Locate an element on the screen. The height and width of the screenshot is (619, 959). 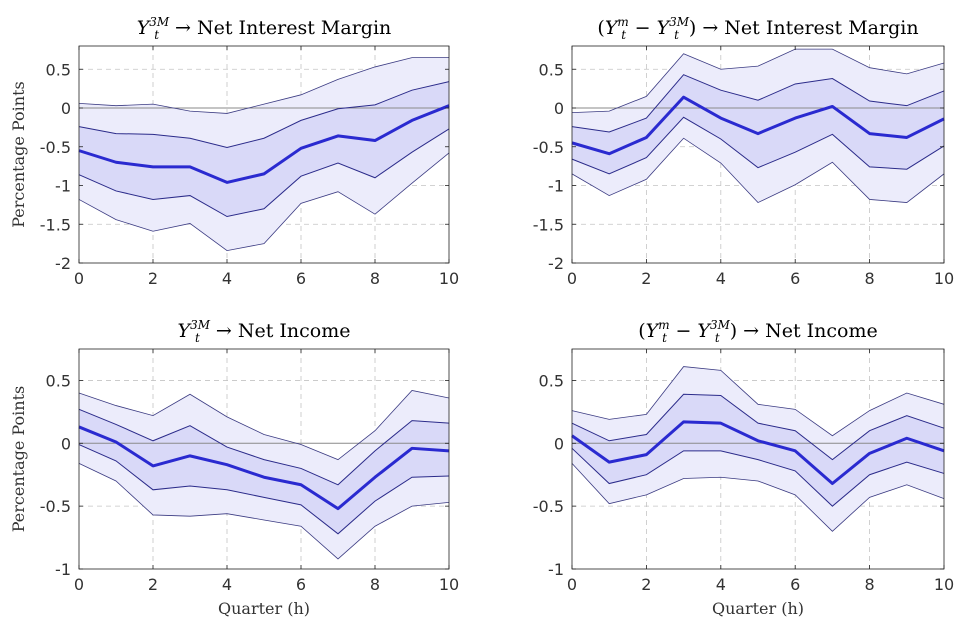
chart-title: Y3M t → Net Interest Margin is located at coordinates (264, 28).